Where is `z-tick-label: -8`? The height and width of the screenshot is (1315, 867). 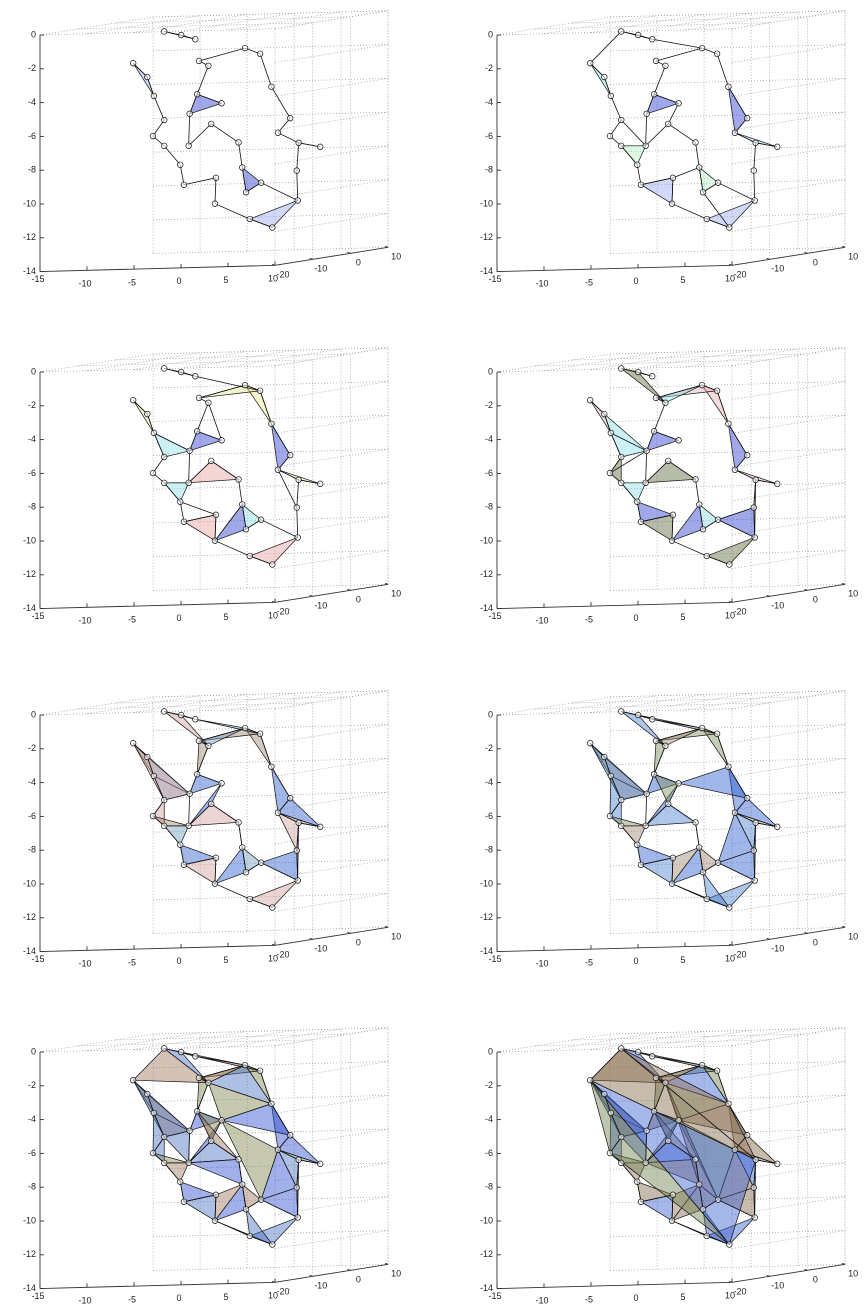 z-tick-label: -8 is located at coordinates (32, 850).